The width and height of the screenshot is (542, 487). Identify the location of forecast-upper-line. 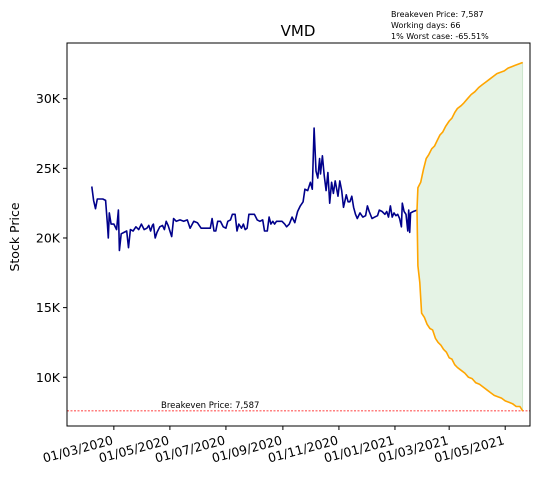
(469, 136).